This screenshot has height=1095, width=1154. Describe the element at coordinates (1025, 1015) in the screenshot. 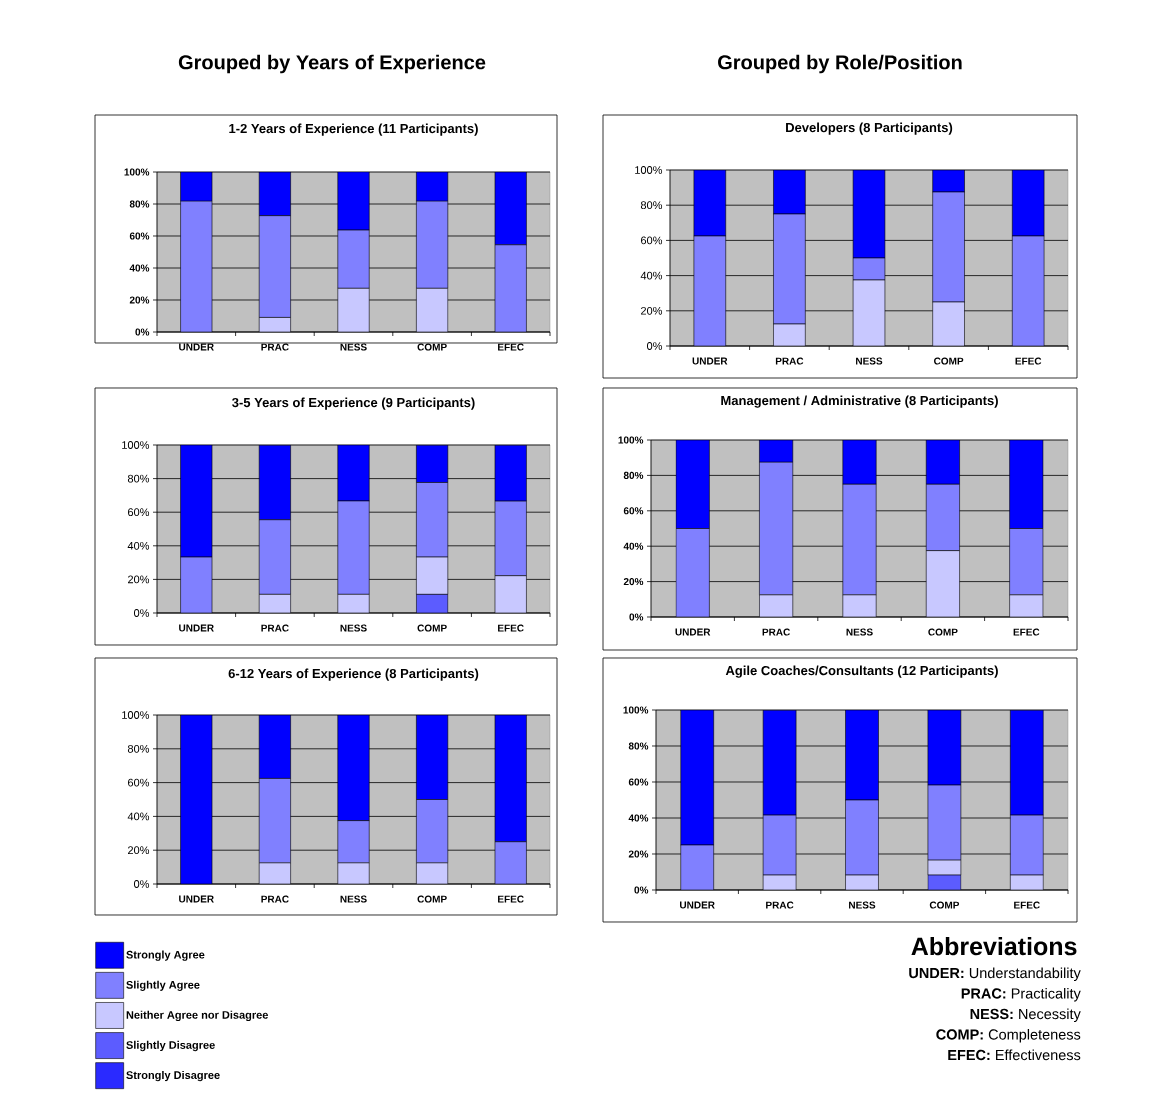

I see `text: NESS: Necessity` at that location.